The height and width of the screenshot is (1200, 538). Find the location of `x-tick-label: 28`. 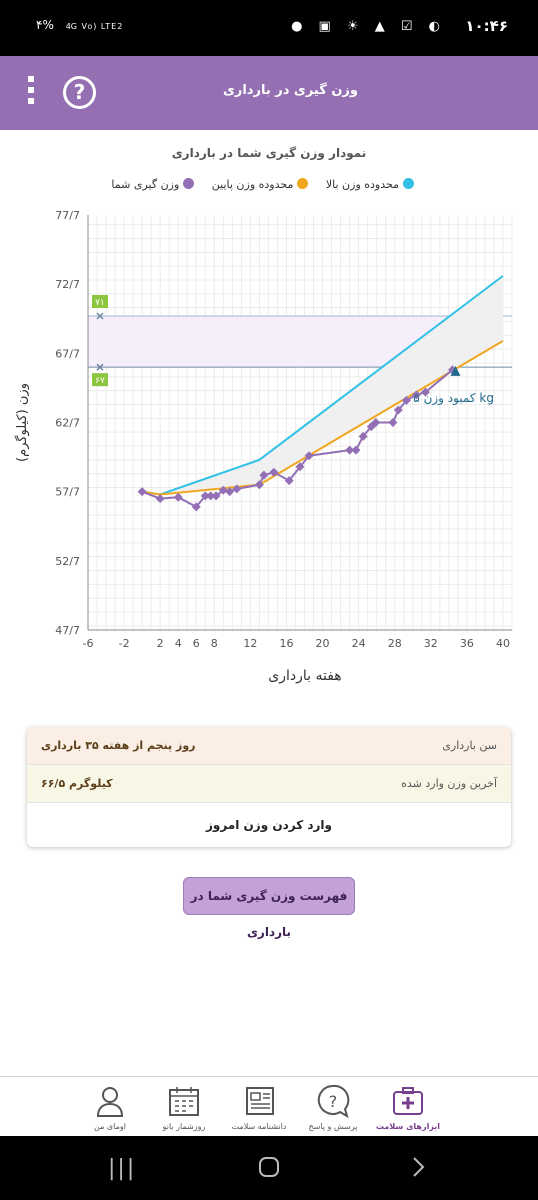

x-tick-label: 28 is located at coordinates (395, 643).